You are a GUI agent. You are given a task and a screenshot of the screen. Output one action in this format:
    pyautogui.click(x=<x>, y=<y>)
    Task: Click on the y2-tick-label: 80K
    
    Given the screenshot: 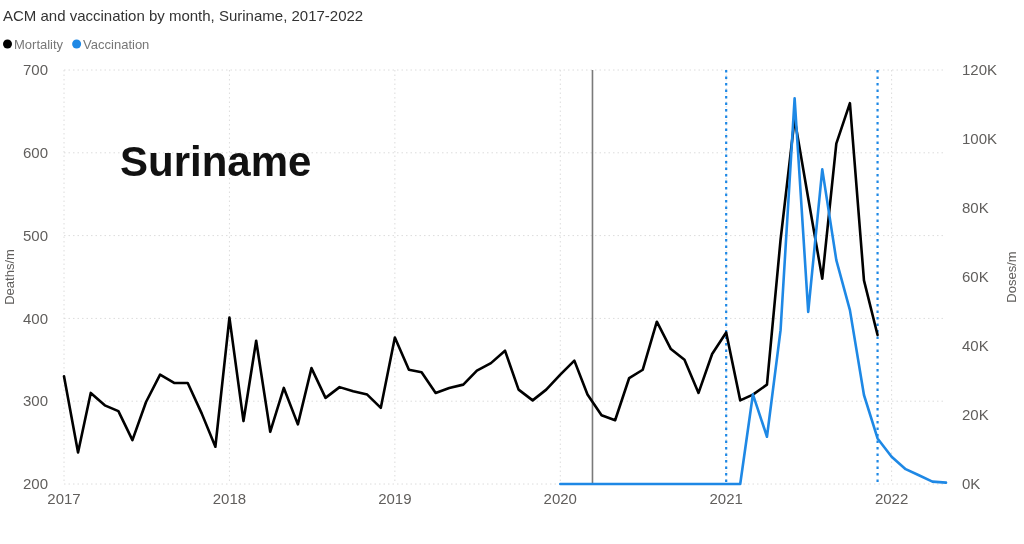 What is the action you would take?
    pyautogui.click(x=975, y=208)
    